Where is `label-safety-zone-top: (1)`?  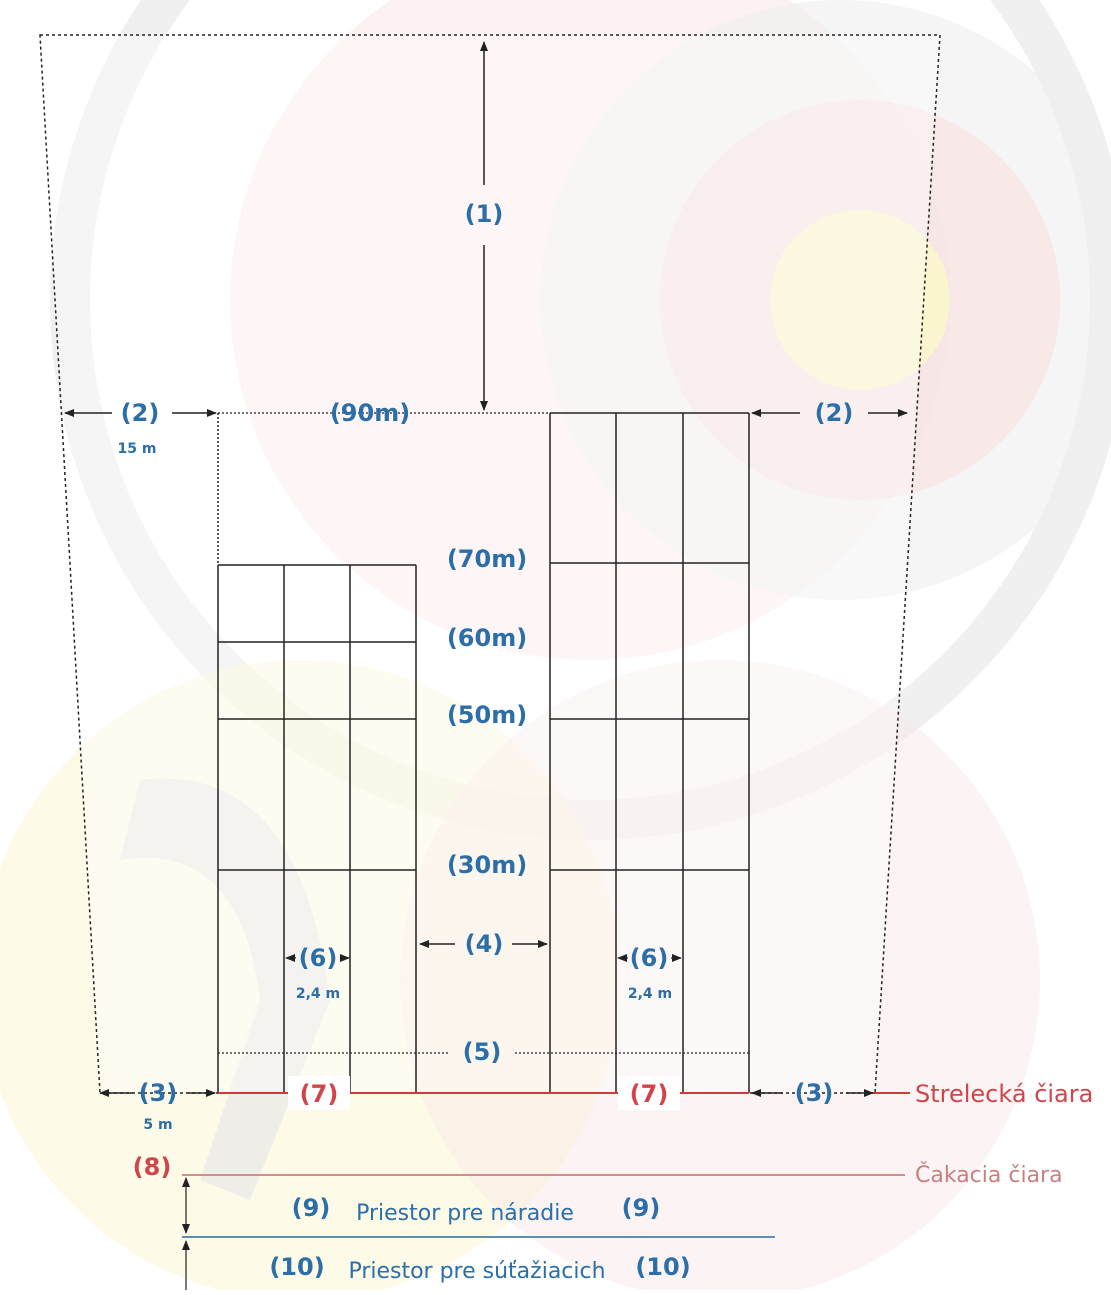
label-safety-zone-top: (1) is located at coordinates (484, 214).